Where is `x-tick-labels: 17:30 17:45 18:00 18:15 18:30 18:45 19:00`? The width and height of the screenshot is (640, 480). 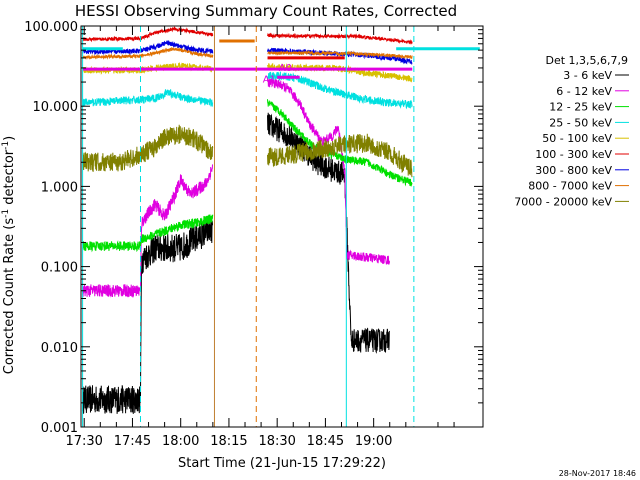
x-tick-labels: 17:30 17:45 18:00 18:15 18:30 18:45 19:00 is located at coordinates (228, 441).